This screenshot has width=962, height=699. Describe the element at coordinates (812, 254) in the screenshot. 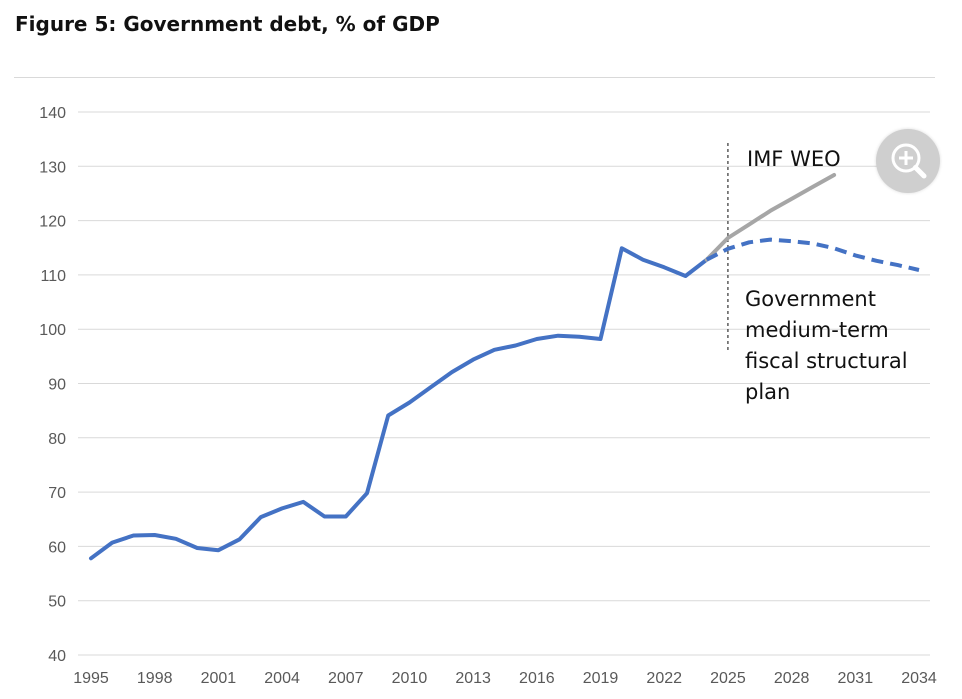

I see `series-plan-line` at that location.